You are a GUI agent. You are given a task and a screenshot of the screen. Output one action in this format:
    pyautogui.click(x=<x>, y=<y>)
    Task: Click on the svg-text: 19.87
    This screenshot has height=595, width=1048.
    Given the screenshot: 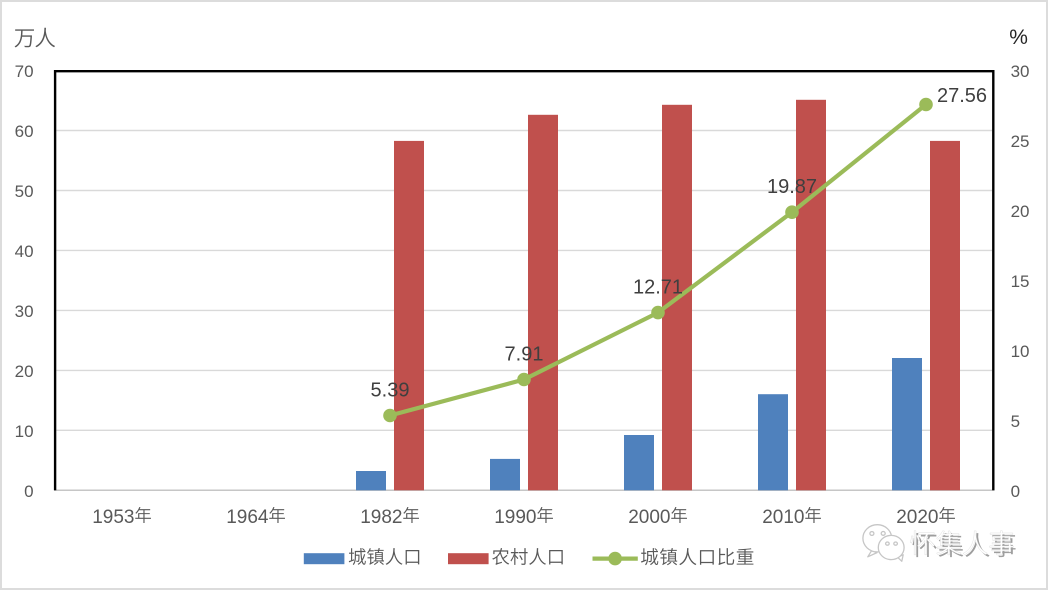 What is the action you would take?
    pyautogui.click(x=792, y=187)
    